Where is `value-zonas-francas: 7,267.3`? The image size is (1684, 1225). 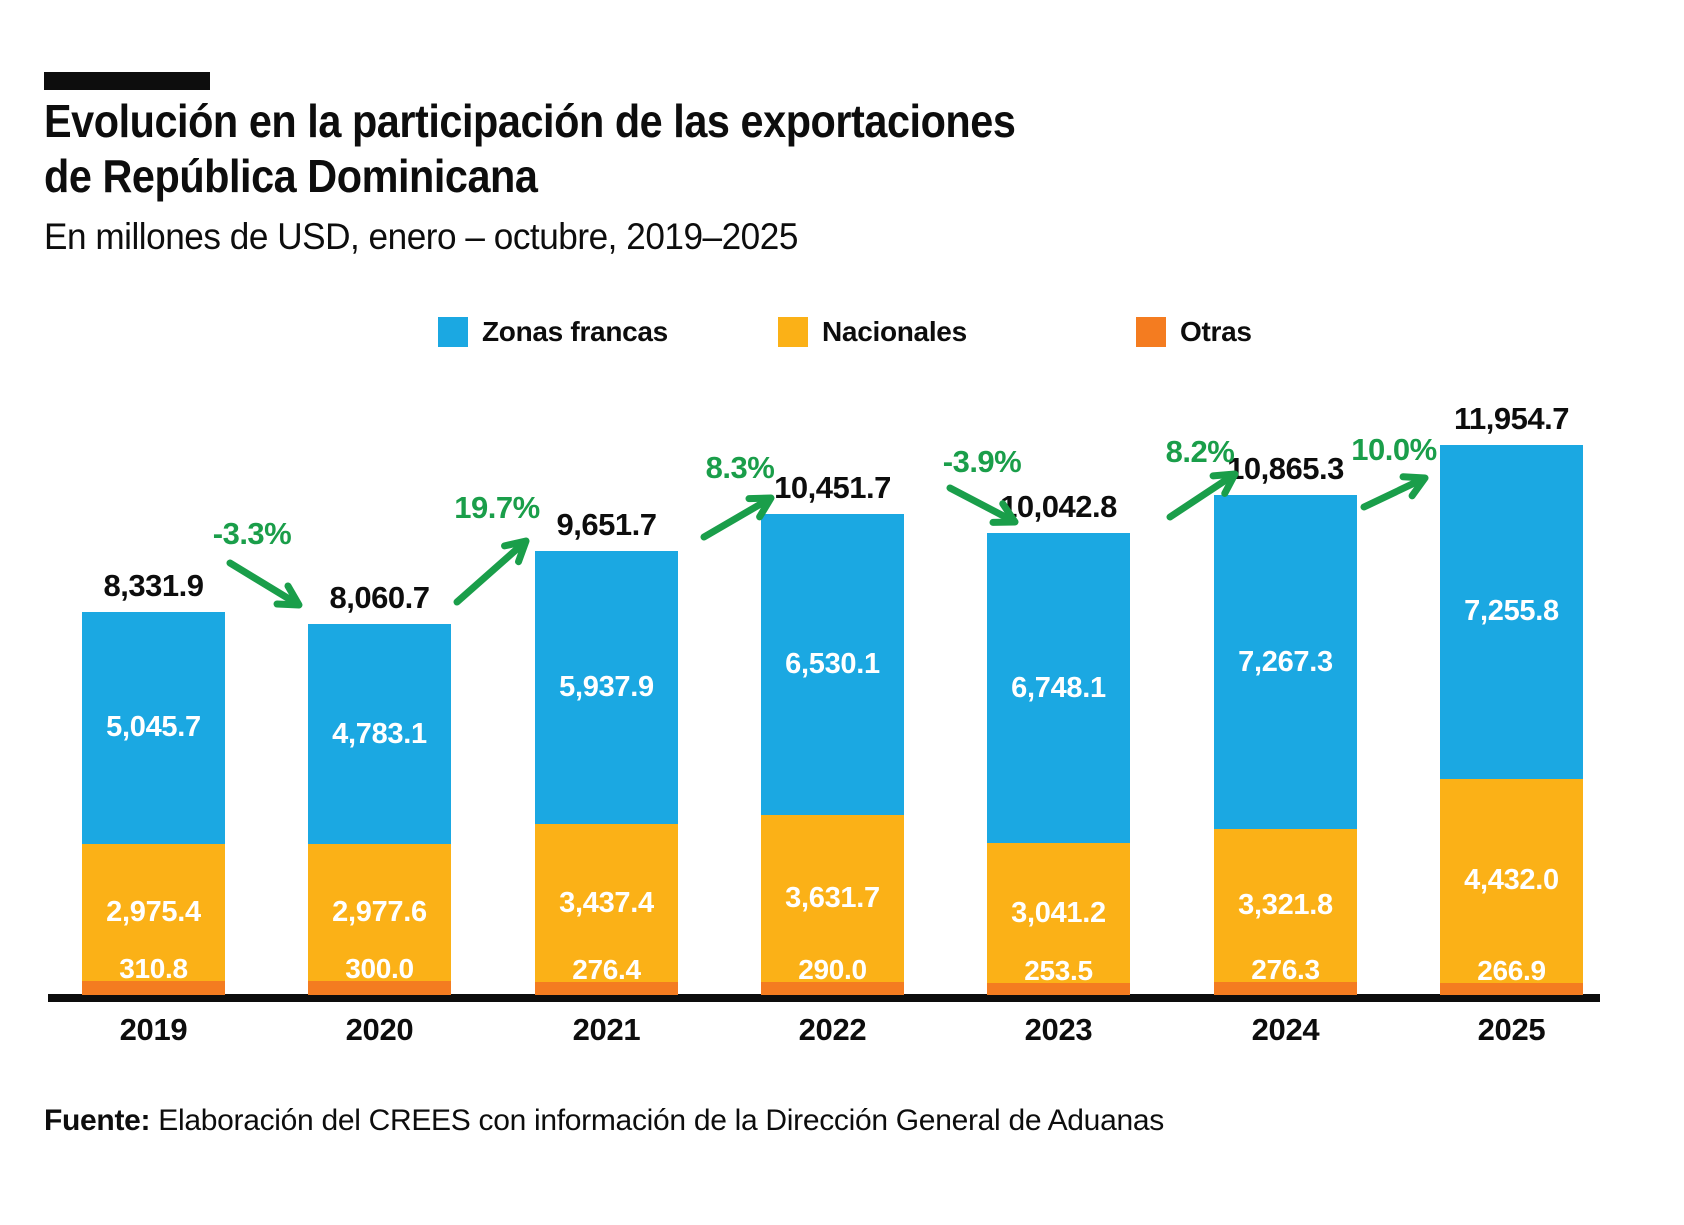
value-zonas-francas: 7,267.3 is located at coordinates (1285, 661).